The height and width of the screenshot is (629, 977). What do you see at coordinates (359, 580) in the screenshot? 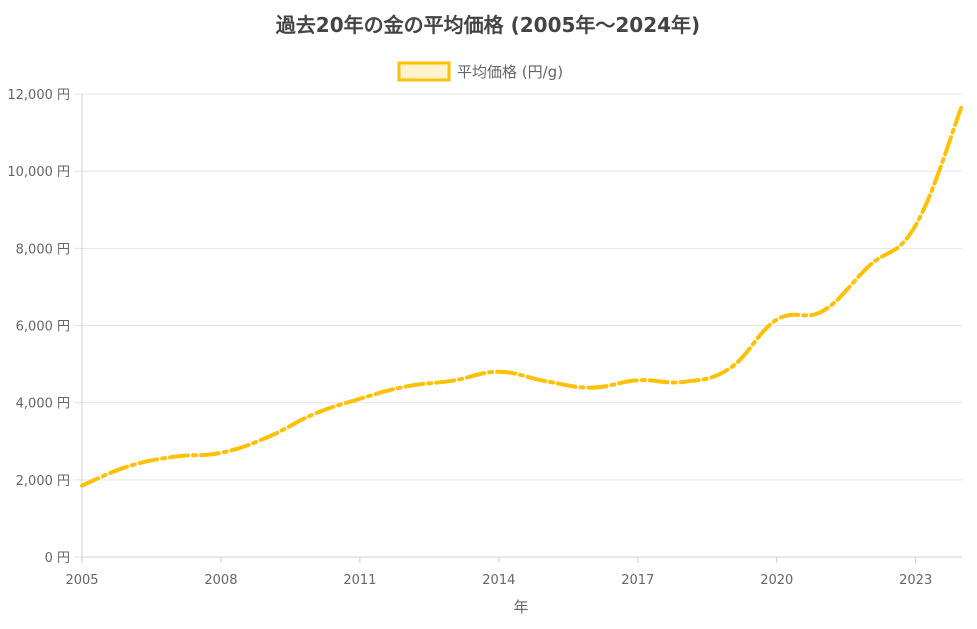
I see `x-tick-label: 2011` at bounding box center [359, 580].